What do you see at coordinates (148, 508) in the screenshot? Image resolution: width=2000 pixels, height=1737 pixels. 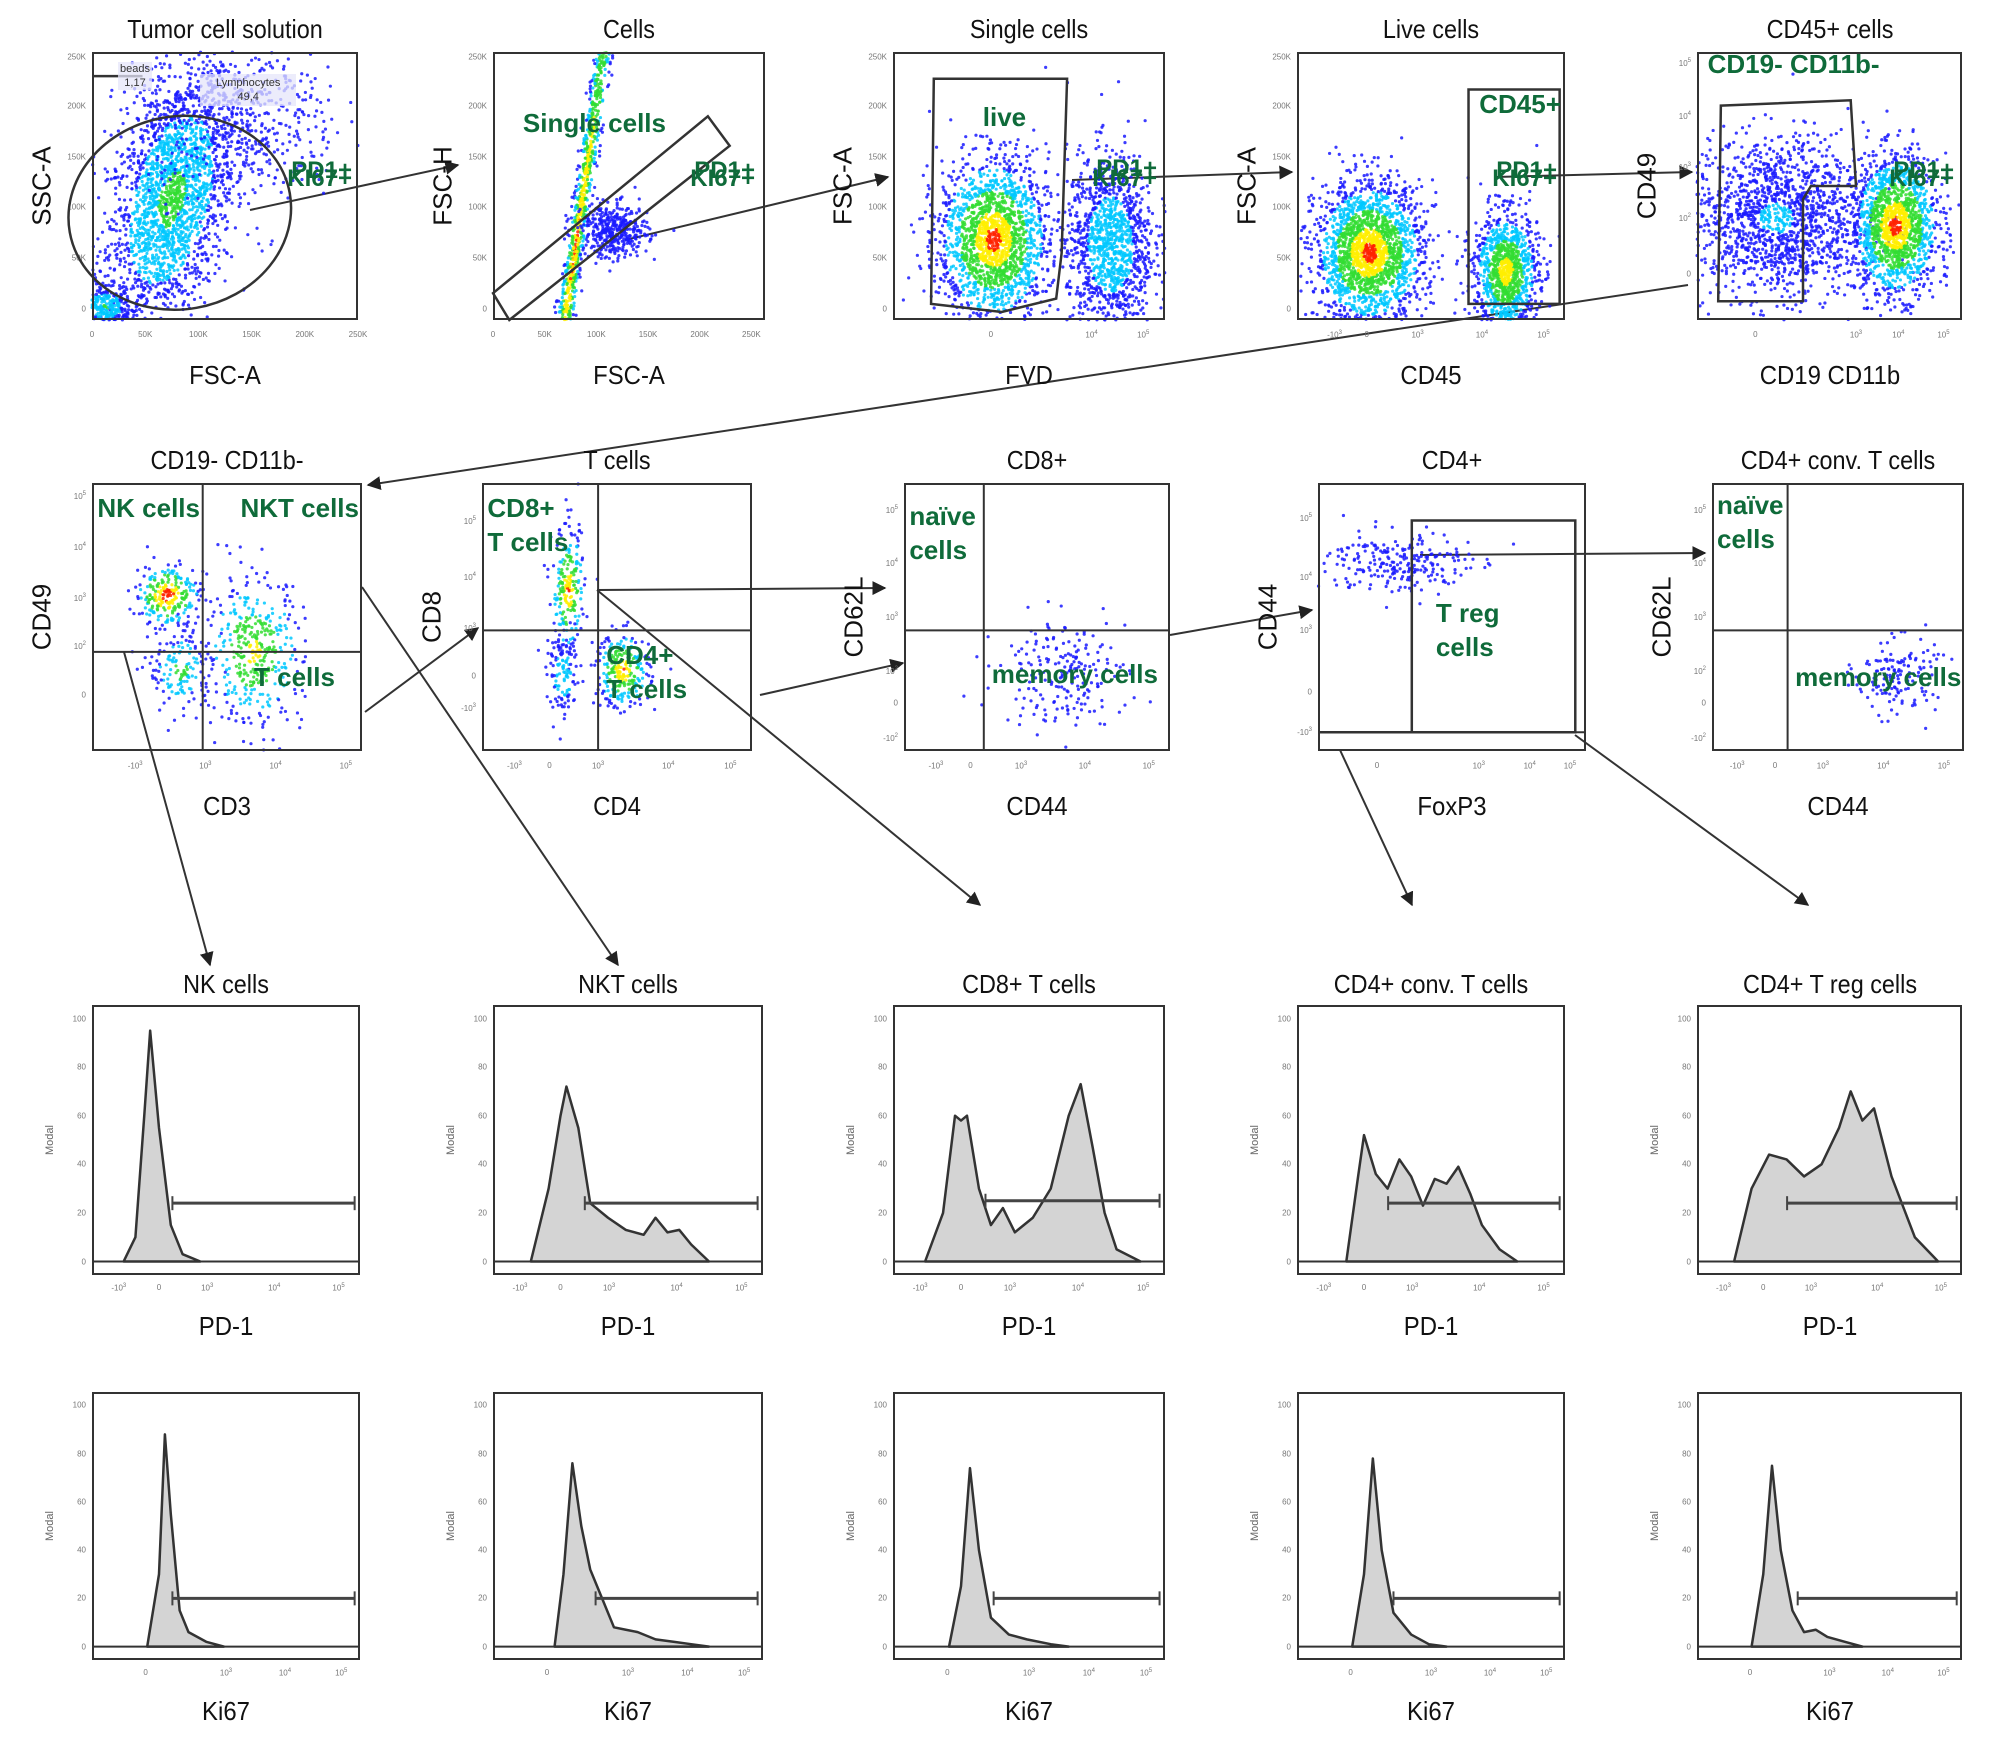 I see `gate-label: NK cells` at bounding box center [148, 508].